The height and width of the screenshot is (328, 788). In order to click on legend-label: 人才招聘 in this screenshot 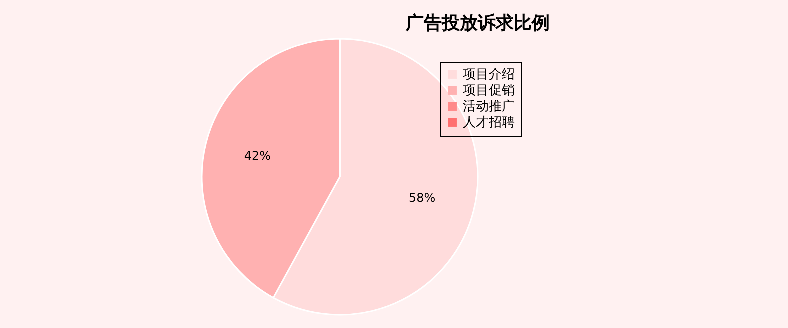, I will do `click(489, 123)`.